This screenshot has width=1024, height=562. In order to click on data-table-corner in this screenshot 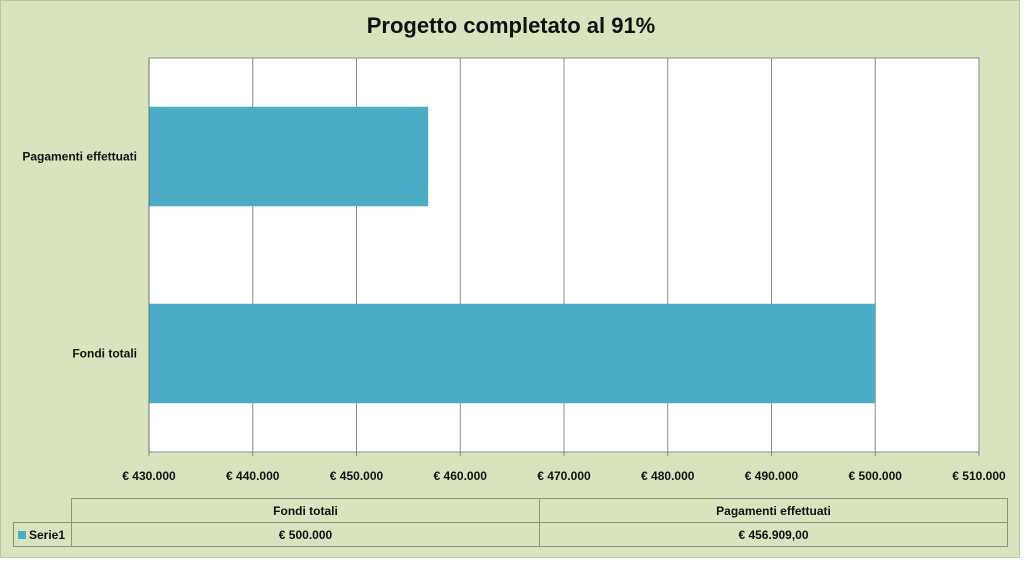, I will do `click(42, 510)`.